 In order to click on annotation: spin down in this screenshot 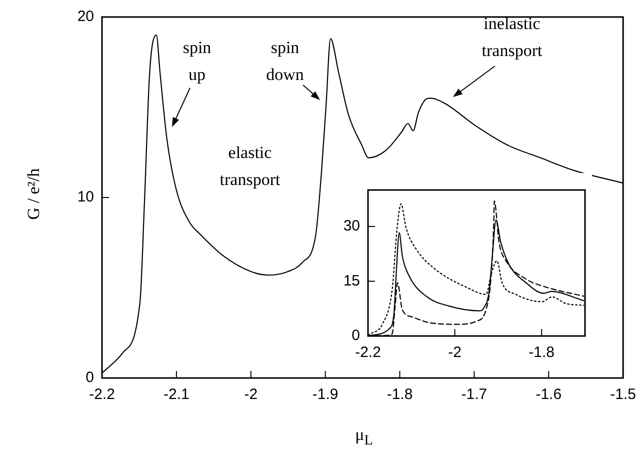, I will do `click(285, 61)`.